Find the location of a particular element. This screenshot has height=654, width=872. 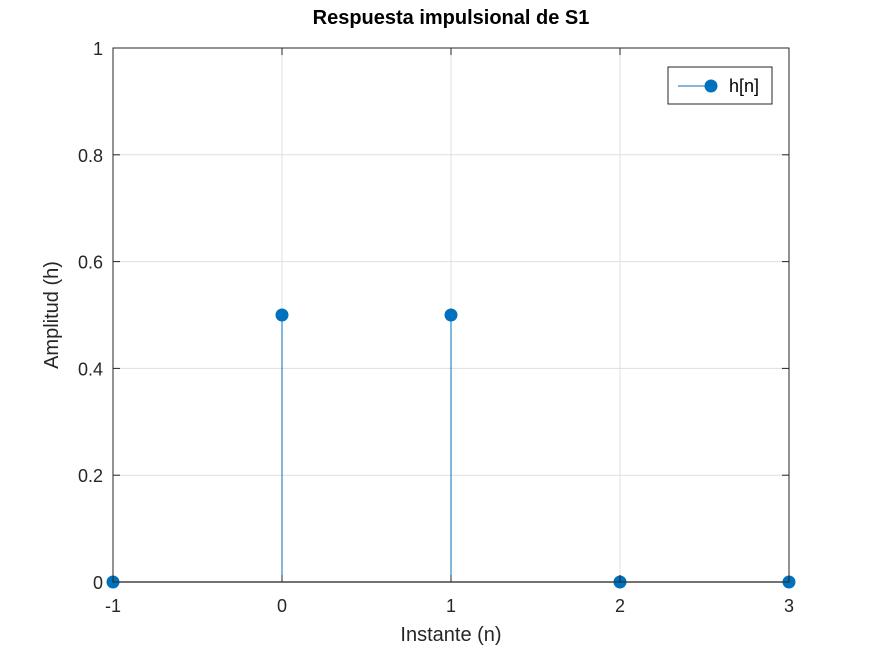

y-tick-label: 1 is located at coordinates (98, 49).